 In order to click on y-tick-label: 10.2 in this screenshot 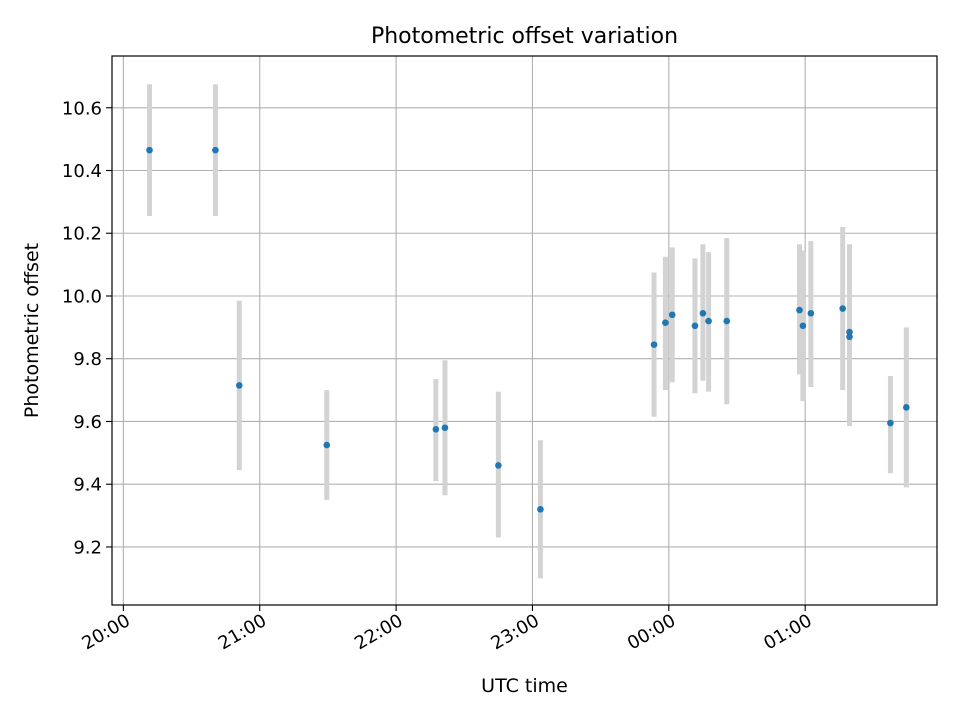, I will do `click(82, 234)`.